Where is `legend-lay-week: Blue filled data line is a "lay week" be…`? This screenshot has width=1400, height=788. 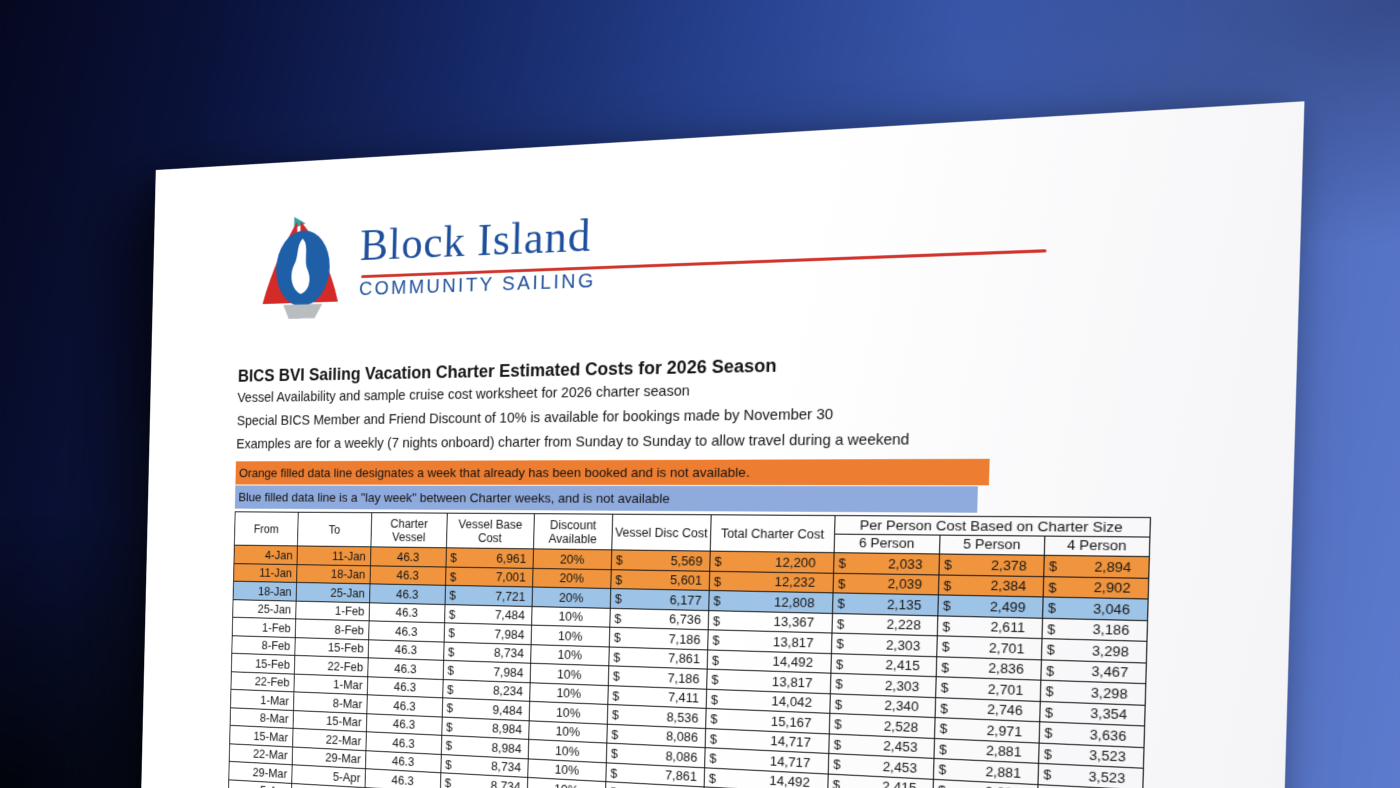
legend-lay-week: Blue filled data line is a "lay week" be… is located at coordinates (606, 499).